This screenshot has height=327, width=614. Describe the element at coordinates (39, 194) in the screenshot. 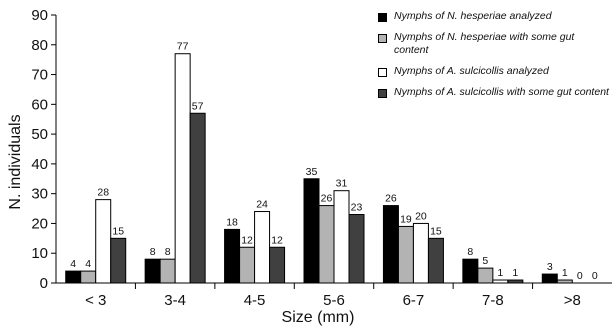

I see `y-tick-label: 30` at that location.